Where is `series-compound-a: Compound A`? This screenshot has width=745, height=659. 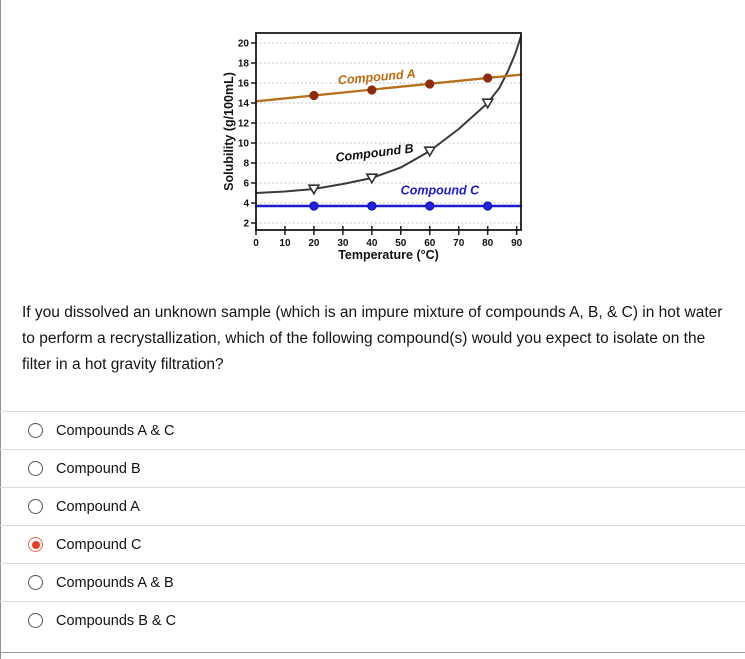 series-compound-a: Compound A is located at coordinates (388, 85).